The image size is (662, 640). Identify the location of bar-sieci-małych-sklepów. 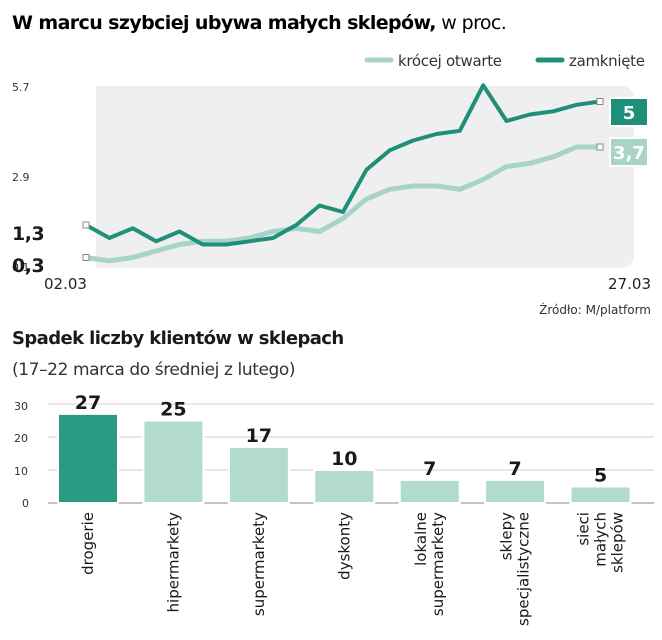
(600, 494).